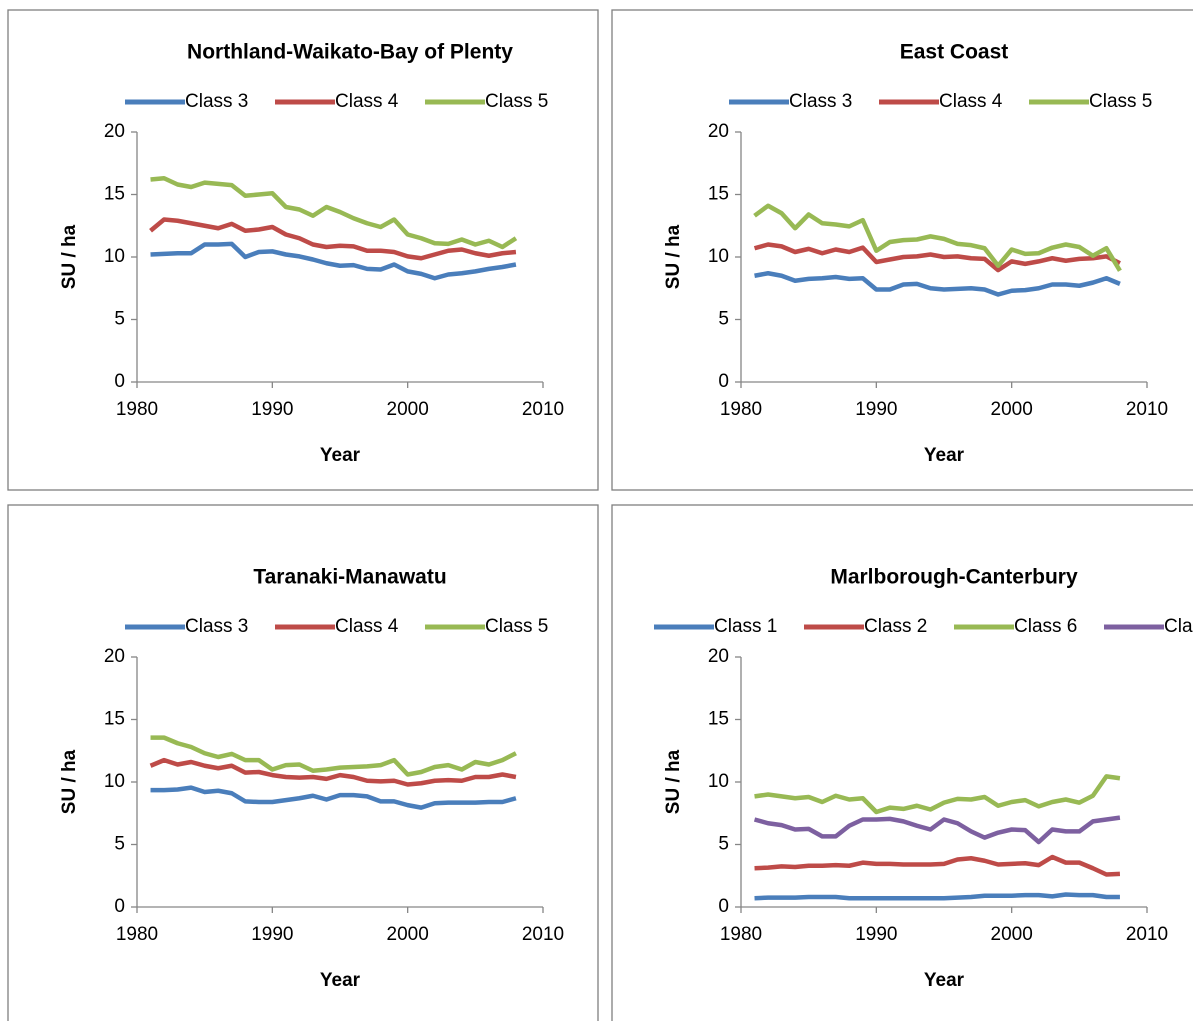 This screenshot has width=1193, height=1021. Describe the element at coordinates (349, 577) in the screenshot. I see `chart-title: Taranaki-Manawatu` at that location.